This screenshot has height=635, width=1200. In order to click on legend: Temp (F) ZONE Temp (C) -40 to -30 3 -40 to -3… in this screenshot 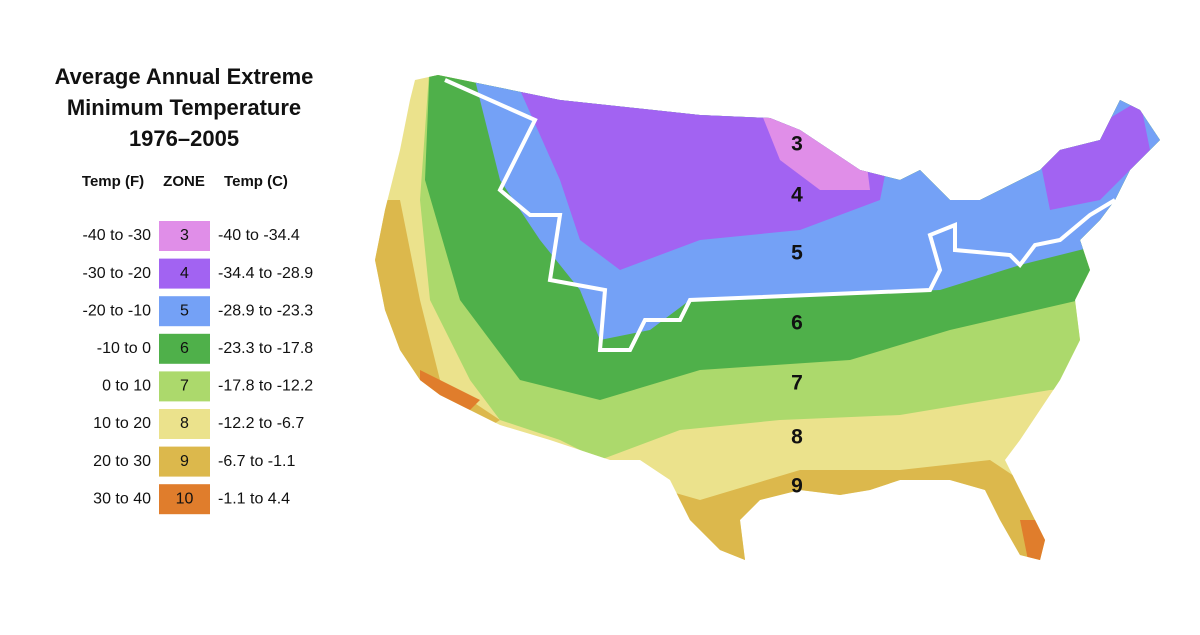, I will do `click(197, 344)`.